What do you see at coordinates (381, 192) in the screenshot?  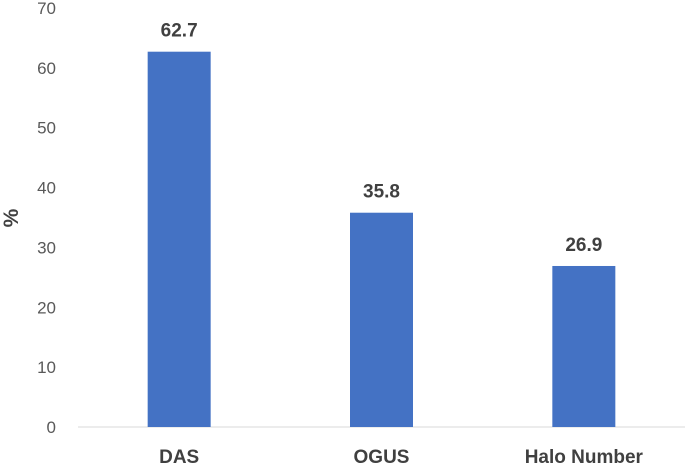 I see `bar-value-label: 35.8` at bounding box center [381, 192].